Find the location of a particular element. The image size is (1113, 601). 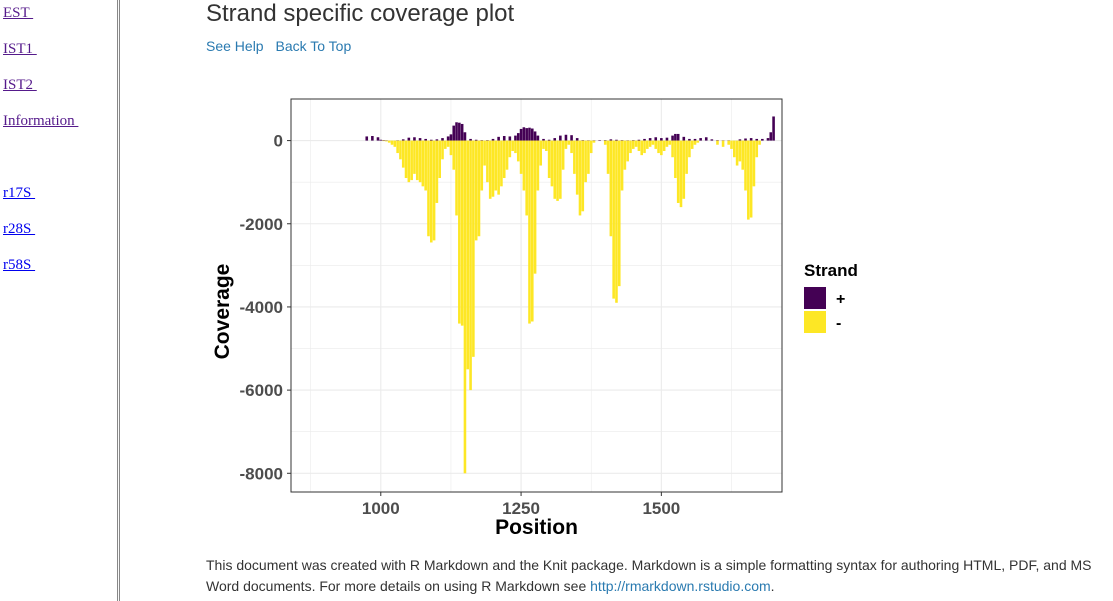

sidebar-item-r17s: r17S is located at coordinates (19, 193).